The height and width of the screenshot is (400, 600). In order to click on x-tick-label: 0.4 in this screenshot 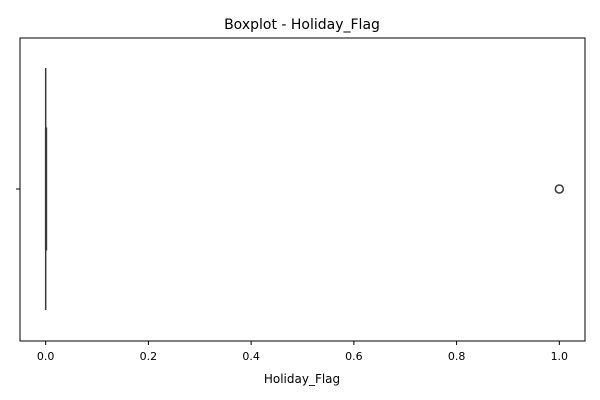, I will do `click(251, 356)`.